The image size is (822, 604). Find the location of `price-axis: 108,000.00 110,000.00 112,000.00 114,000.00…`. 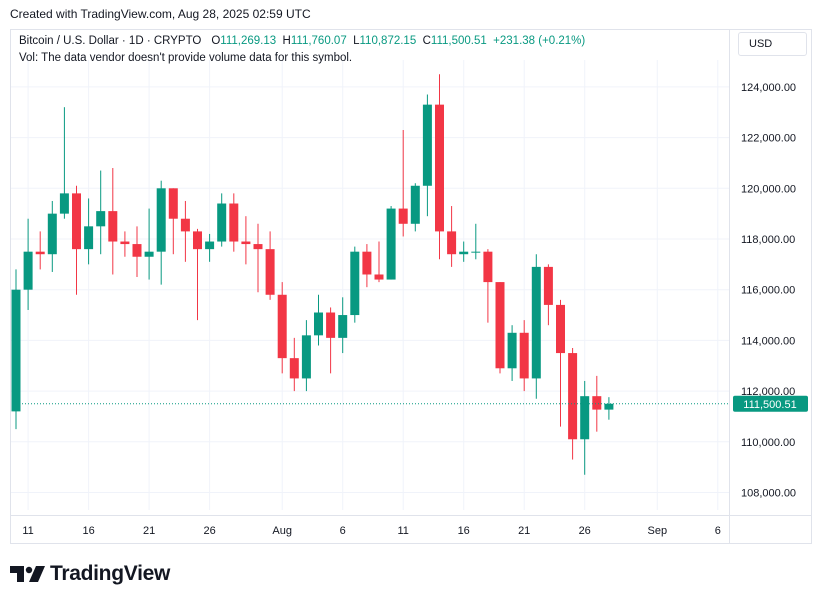

price-axis: 108,000.00 110,000.00 112,000.00 114,000.00… is located at coordinates (768, 291).